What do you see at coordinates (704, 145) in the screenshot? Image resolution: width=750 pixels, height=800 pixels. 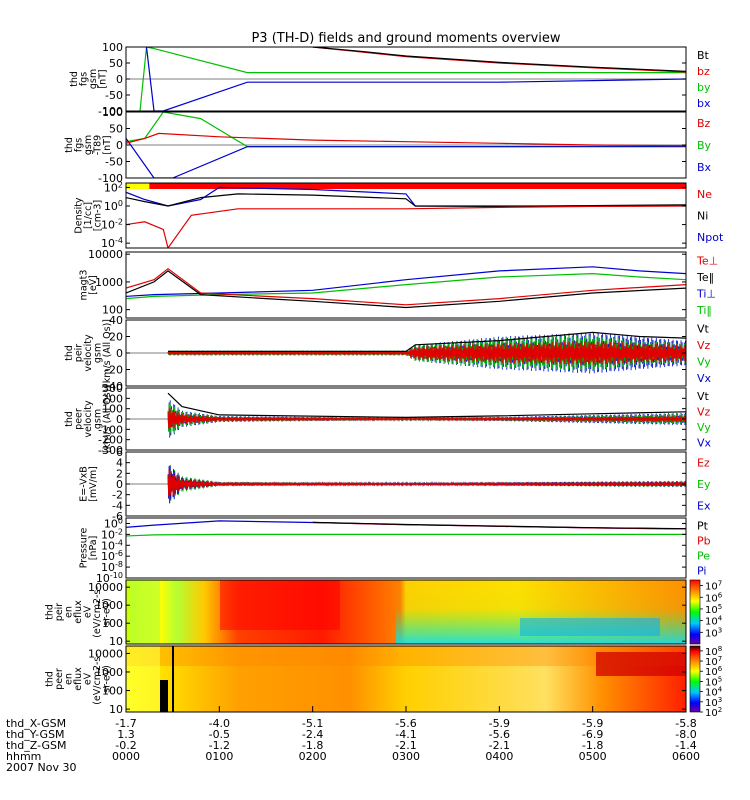 I see `panel-fgs-gsm-t89-legend-by: By` at bounding box center [704, 145].